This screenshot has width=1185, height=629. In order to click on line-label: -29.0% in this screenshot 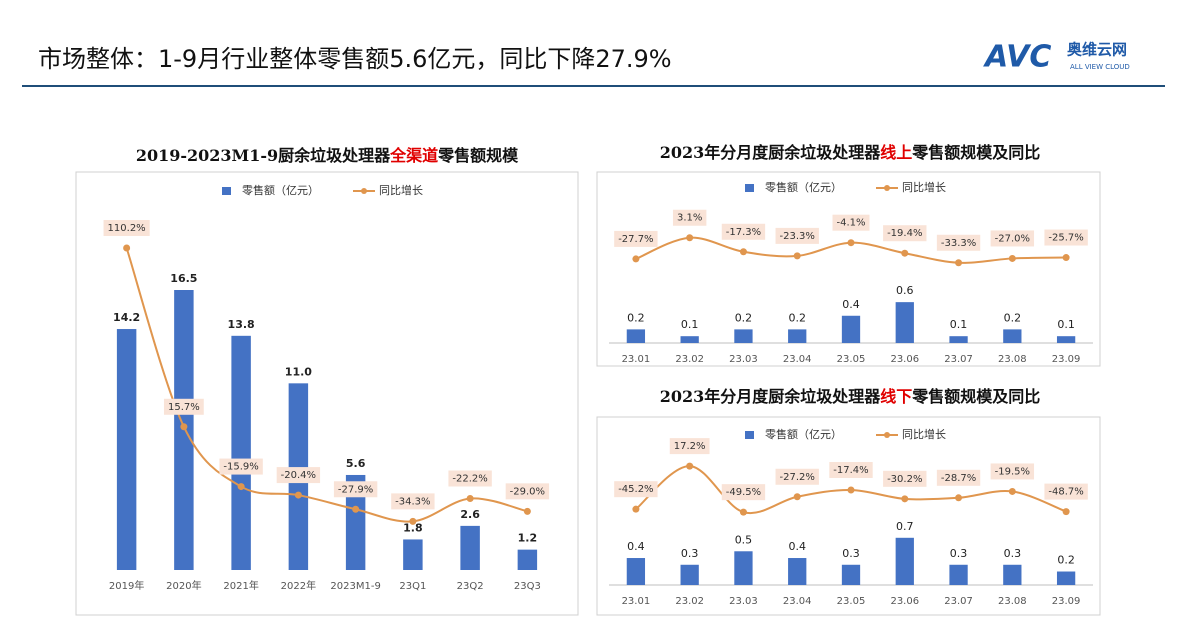, I will do `click(527, 491)`.